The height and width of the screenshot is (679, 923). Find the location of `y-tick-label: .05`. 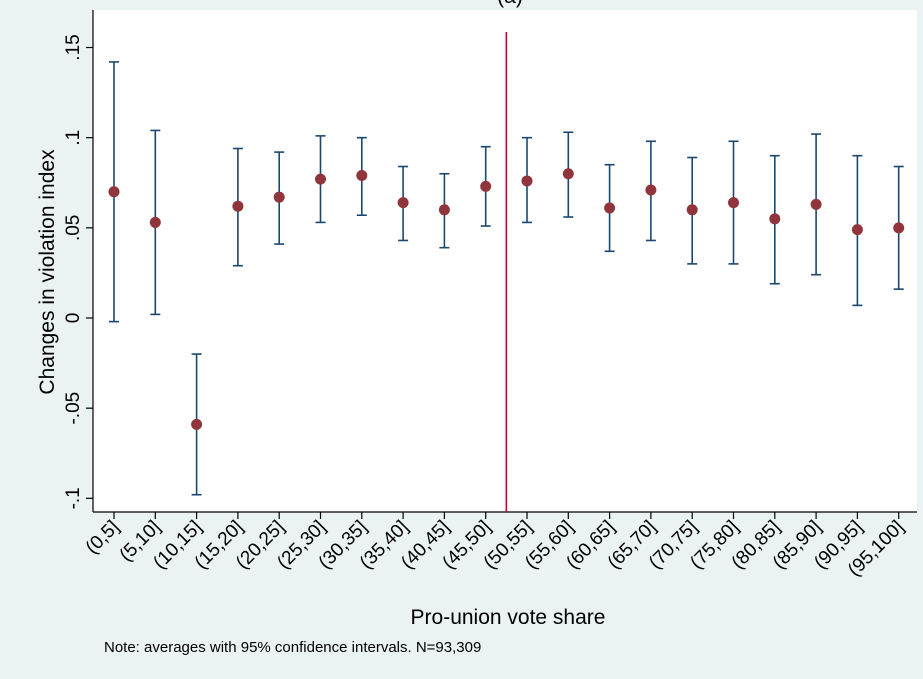

y-tick-label: .05 is located at coordinates (73, 228).